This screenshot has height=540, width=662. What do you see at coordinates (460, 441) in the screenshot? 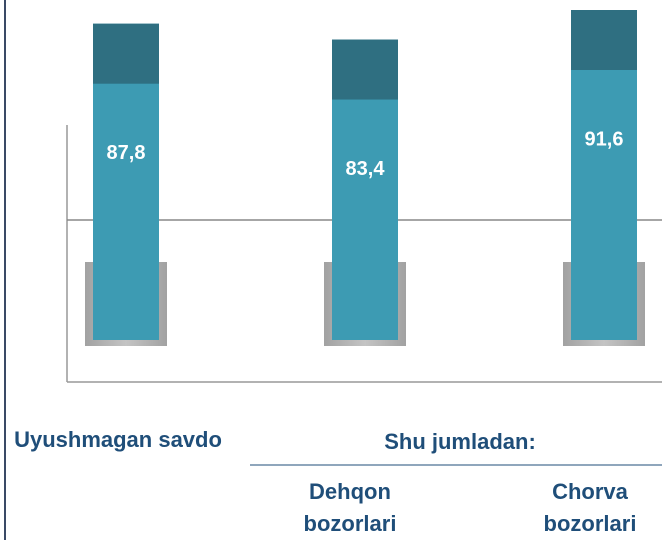
I see `group-label: Shu jumladan:` at bounding box center [460, 441].